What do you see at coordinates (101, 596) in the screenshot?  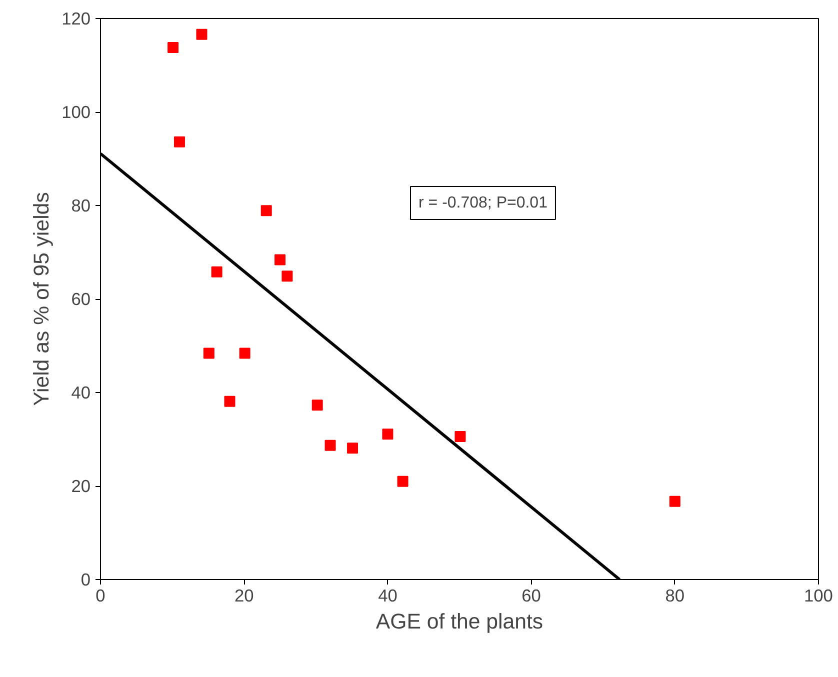 I see `x-tick-label: 0` at bounding box center [101, 596].